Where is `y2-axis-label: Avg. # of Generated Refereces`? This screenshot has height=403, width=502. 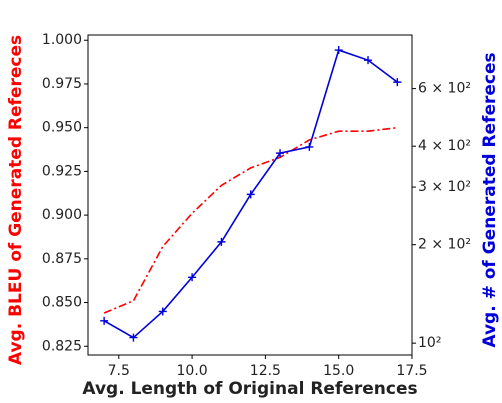
y2-axis-label: Avg. # of Generated Refereces is located at coordinates (490, 199).